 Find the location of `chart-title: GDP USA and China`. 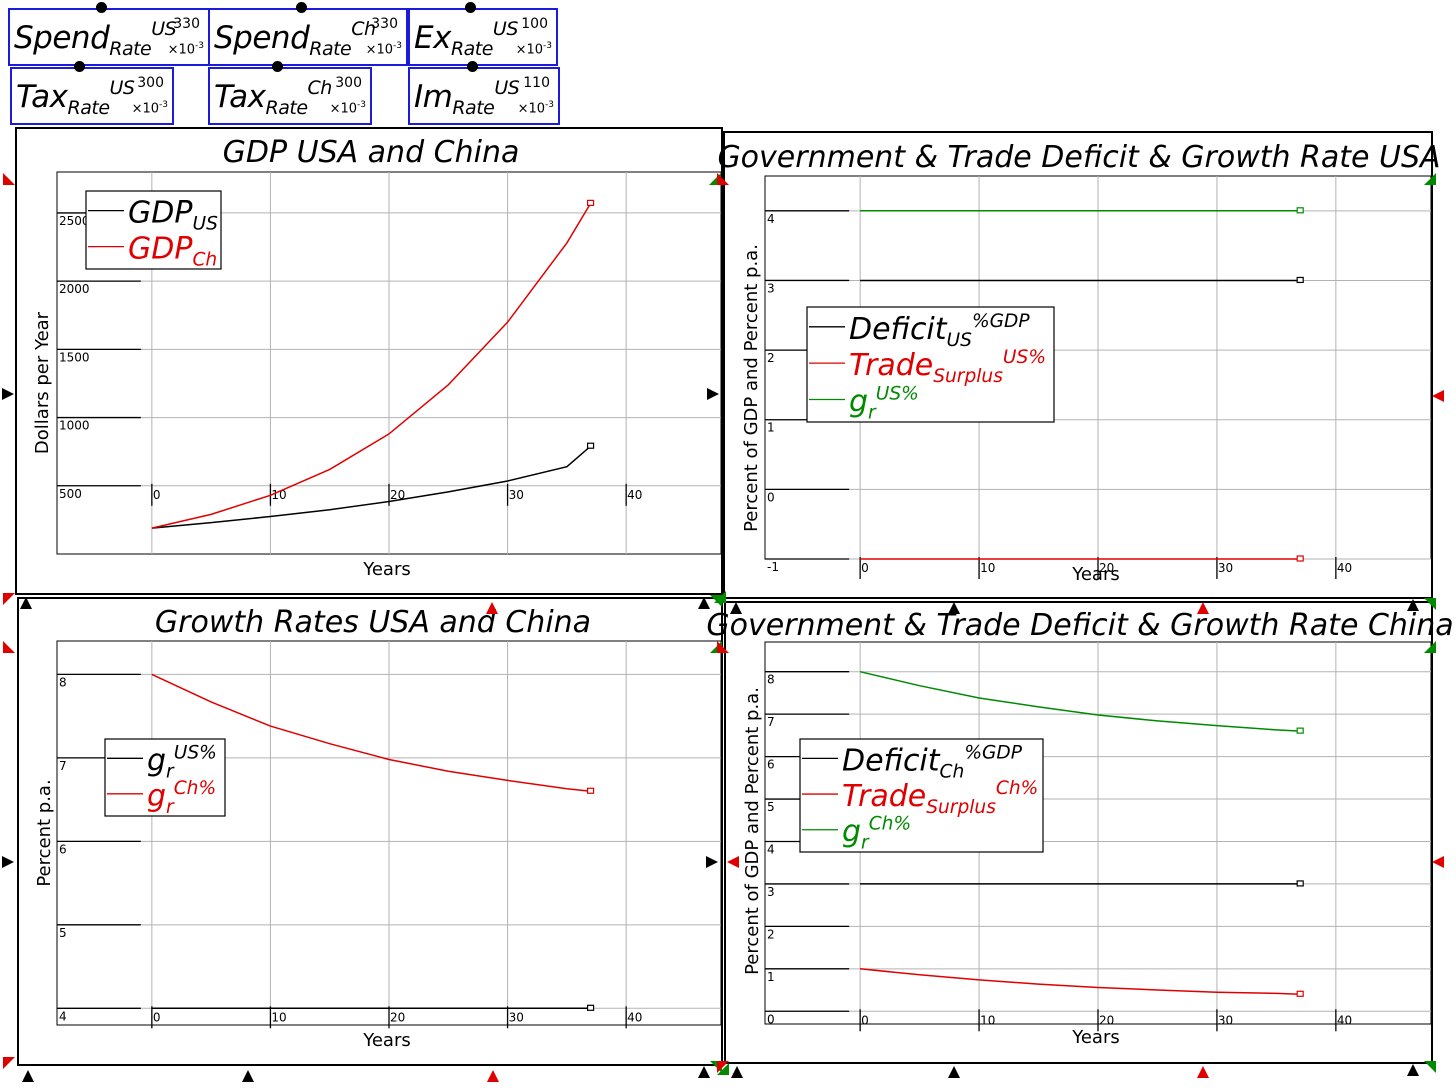

chart-title: GDP USA and China is located at coordinates (371, 152).